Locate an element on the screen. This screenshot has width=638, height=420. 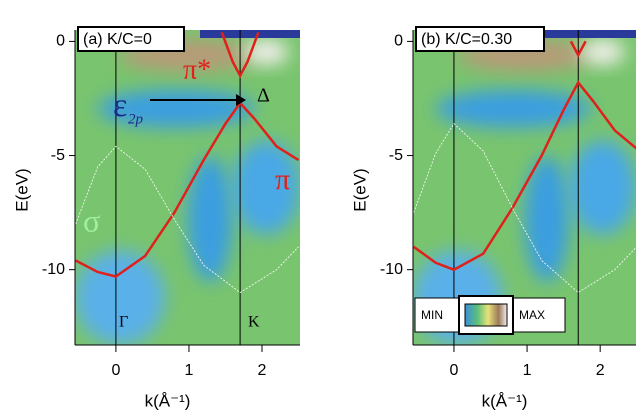
annotation: 2p is located at coordinates (136, 119).